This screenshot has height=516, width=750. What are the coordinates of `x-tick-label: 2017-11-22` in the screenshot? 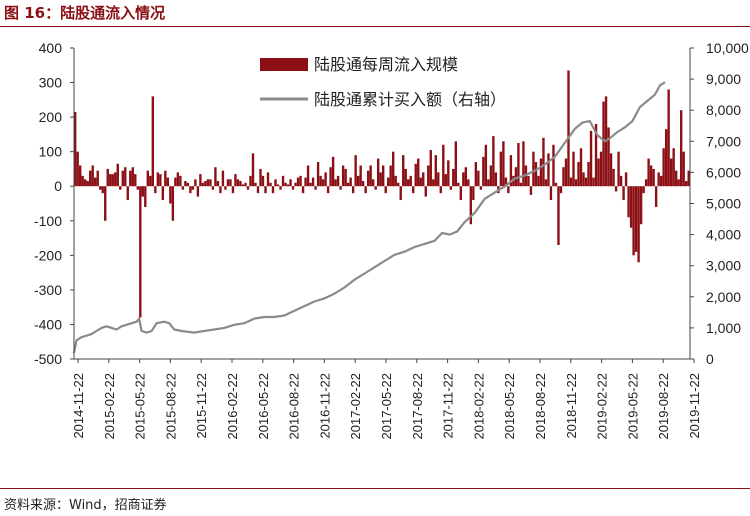 It's located at (448, 406).